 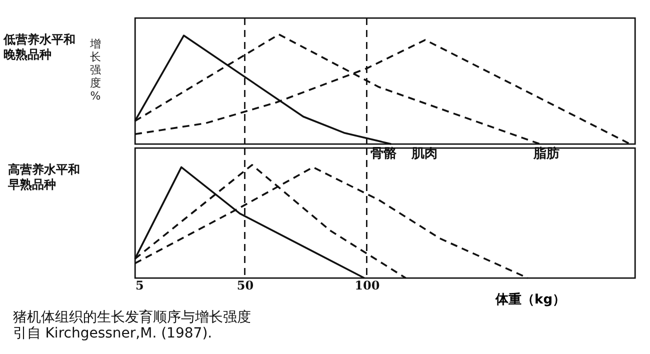 I want to click on chart-title: 高营养水平和早熟品种, so click(x=43, y=177).